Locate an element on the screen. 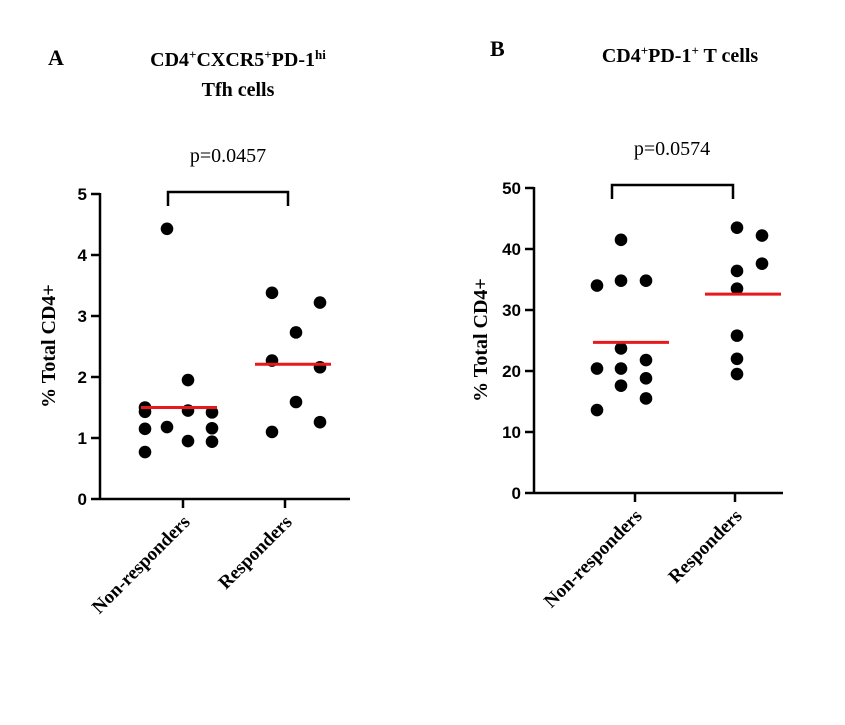 Image resolution: width=845 pixels, height=725 pixels. y-tick-label: 4 is located at coordinates (83, 255).